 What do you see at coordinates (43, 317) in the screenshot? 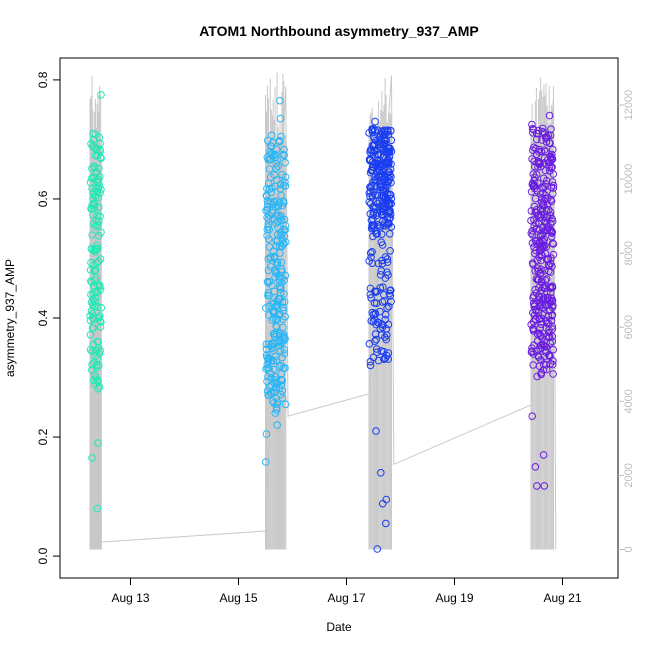
I see `y-tick-label: 0.4` at bounding box center [43, 317].